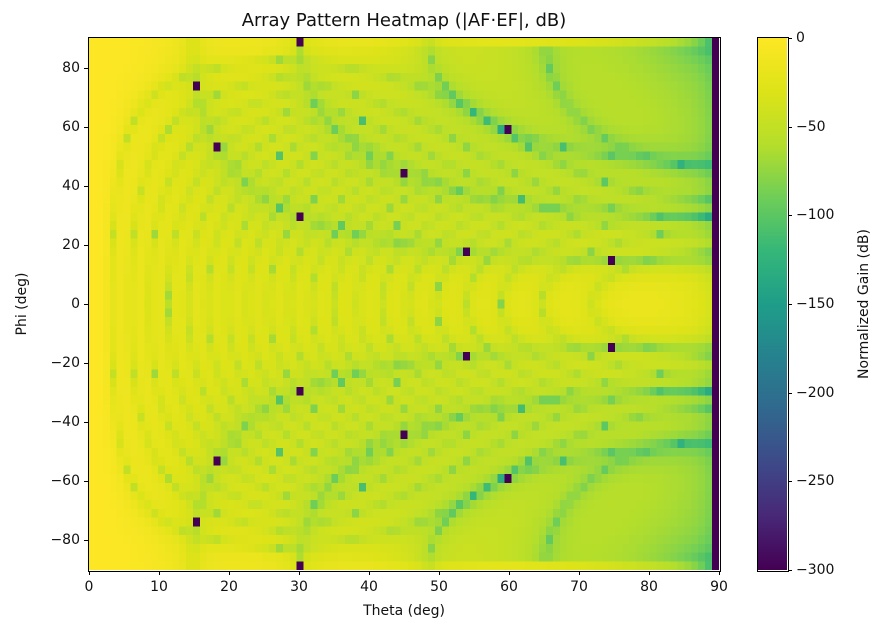 Image resolution: width=885 pixels, height=637 pixels. What do you see at coordinates (815, 304) in the screenshot?
I see `colorbar-tick-label: −150` at bounding box center [815, 304].